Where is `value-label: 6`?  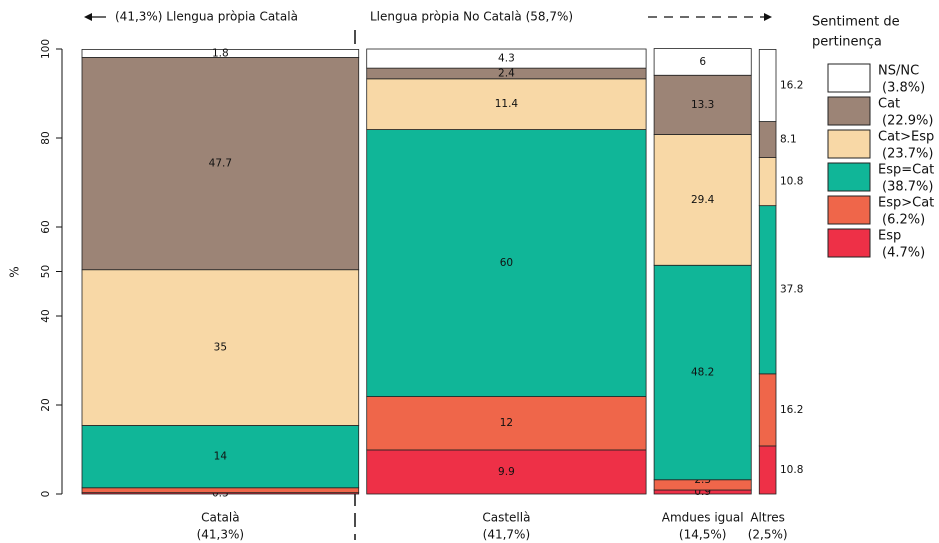
value-label: 6 is located at coordinates (702, 62).